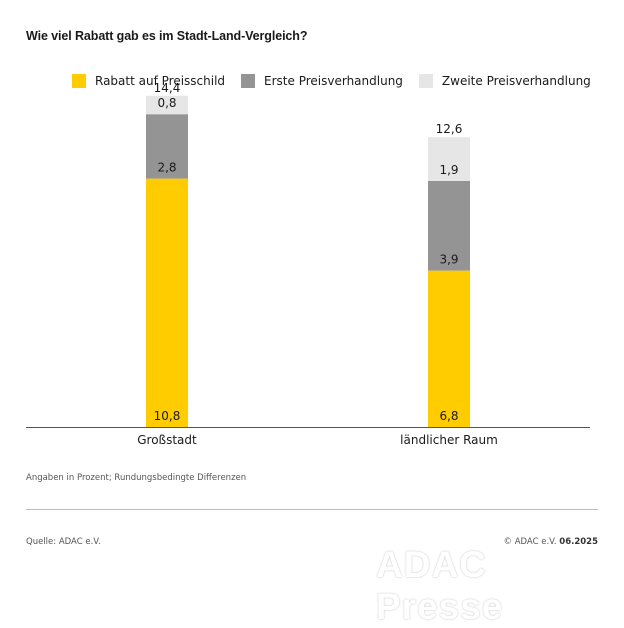 Image resolution: width=624 pixels, height=628 pixels. I want to click on copyright: © ADAC e.V. 06.2025, so click(551, 542).